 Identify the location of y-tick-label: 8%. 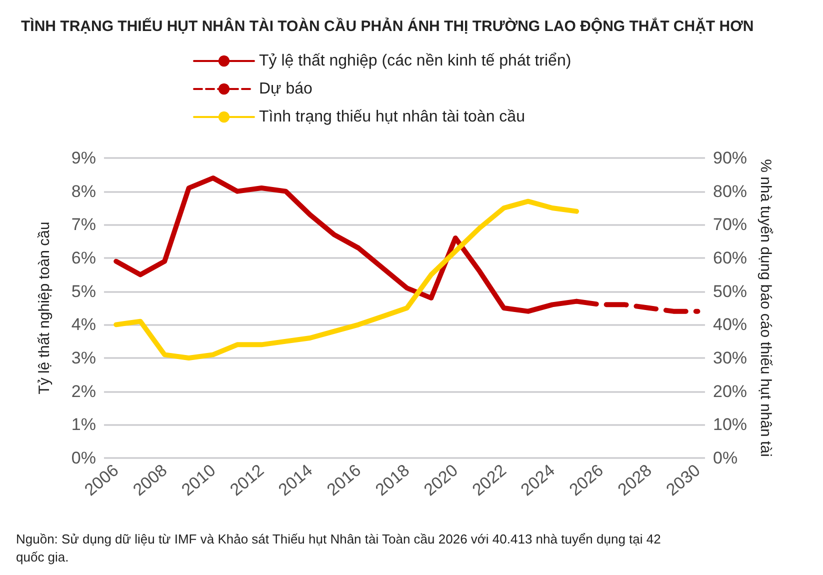
(83, 191).